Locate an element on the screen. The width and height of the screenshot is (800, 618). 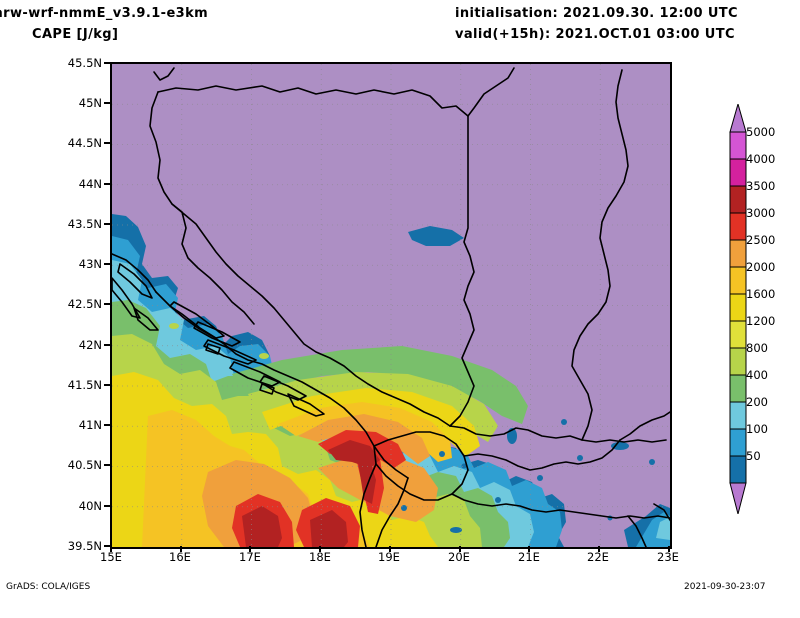
ytick-label: 45.5N is located at coordinates (84, 63).